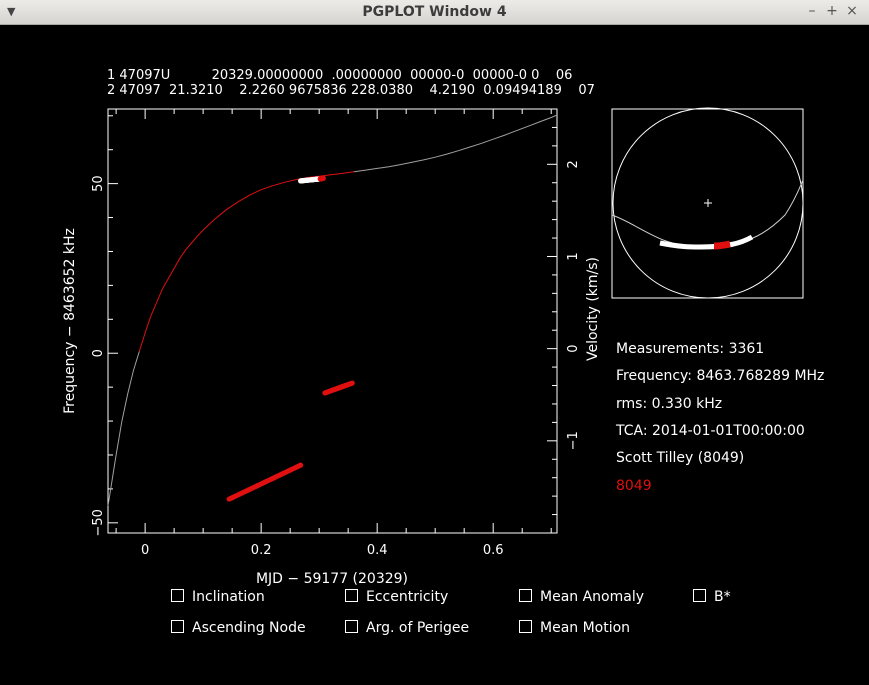 This screenshot has height=685, width=869. I want to click on inset-circle, so click(708, 203).